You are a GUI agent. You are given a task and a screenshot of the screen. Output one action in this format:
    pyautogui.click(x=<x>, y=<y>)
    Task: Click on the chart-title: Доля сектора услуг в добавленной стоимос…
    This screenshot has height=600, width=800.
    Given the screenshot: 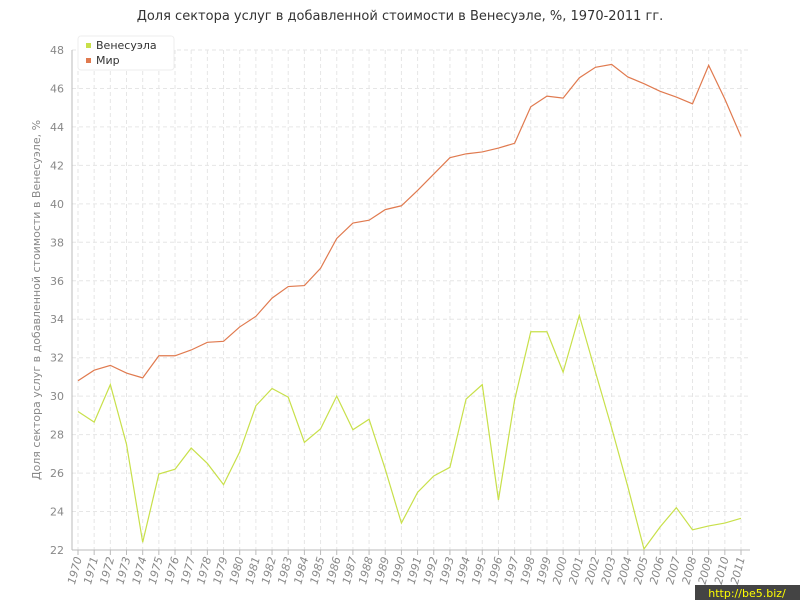 What is the action you would take?
    pyautogui.click(x=400, y=16)
    